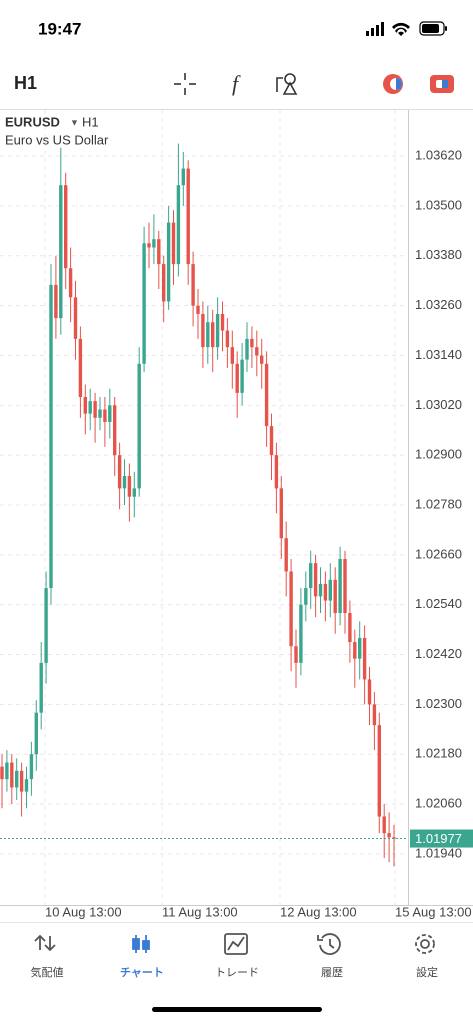 This screenshot has width=473, height=1024. I want to click on indicators-button: f, so click(236, 83).